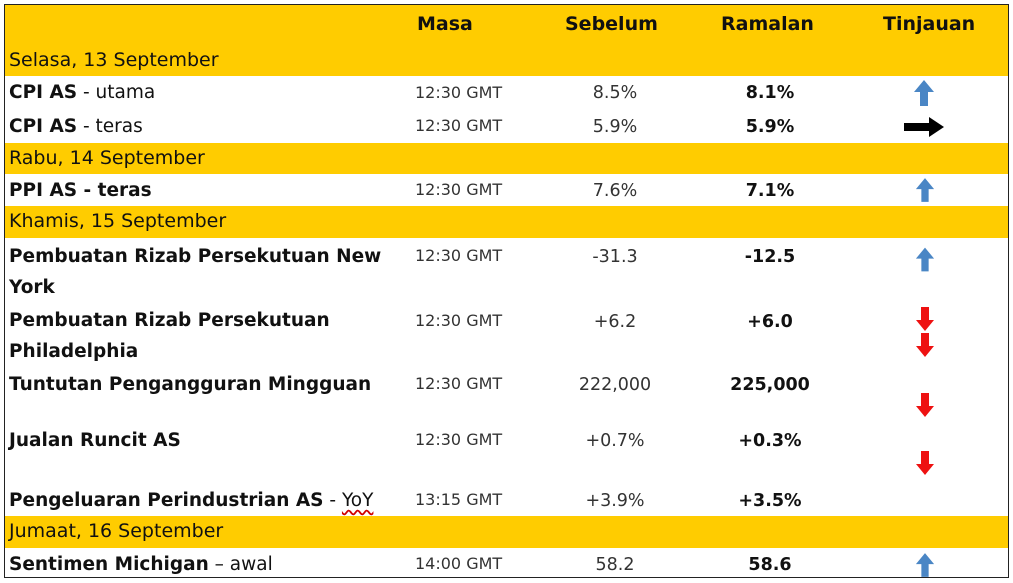 The height and width of the screenshot is (583, 1013). Describe the element at coordinates (506, 25) in the screenshot. I see `header-row: Masa Sebelum Ramalan Tinjauan` at that location.